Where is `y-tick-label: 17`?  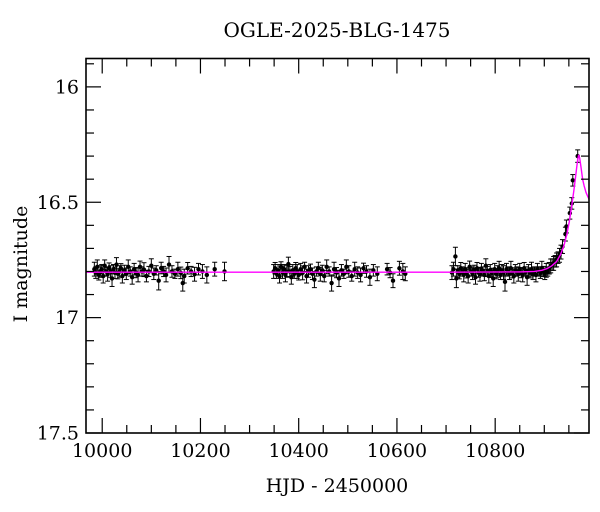
y-tick-label: 17 is located at coordinates (67, 318).